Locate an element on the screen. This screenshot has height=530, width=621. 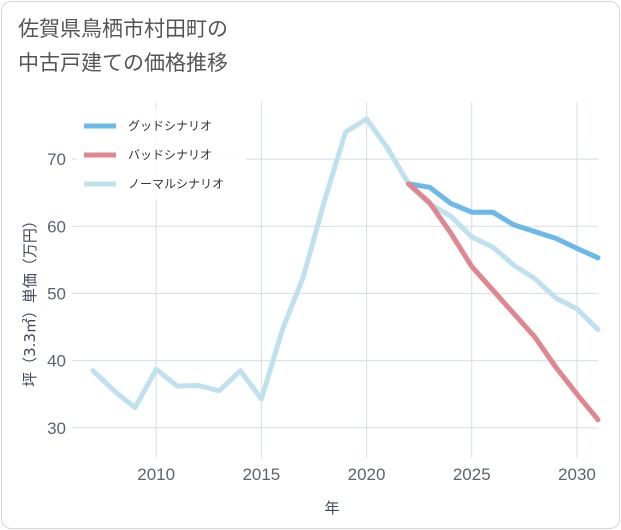
y-tick-label: 30 is located at coordinates (56, 428).